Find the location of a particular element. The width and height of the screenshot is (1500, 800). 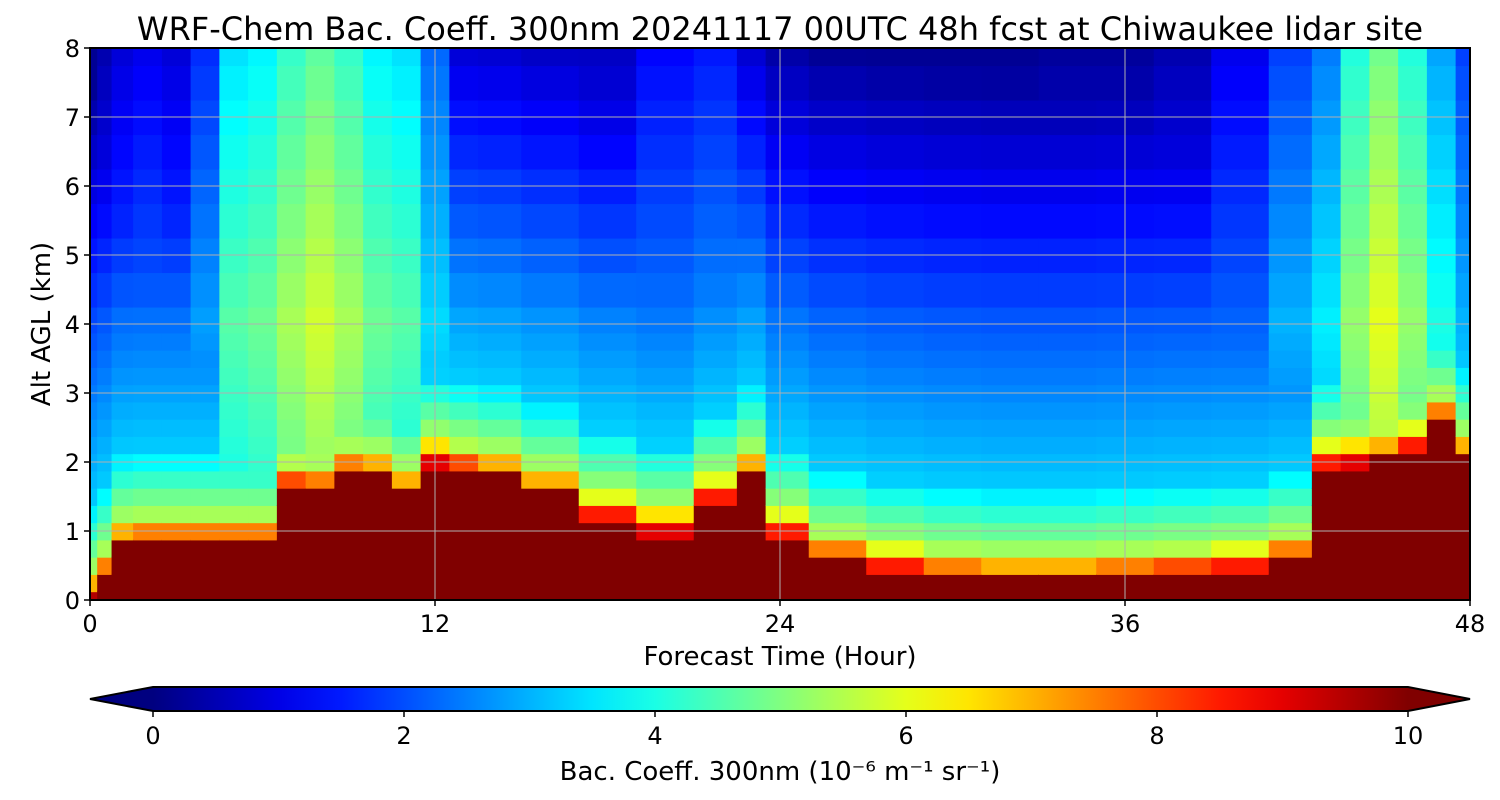

x-axis-ticks: 0 12 24 36 48 is located at coordinates (783, 619).